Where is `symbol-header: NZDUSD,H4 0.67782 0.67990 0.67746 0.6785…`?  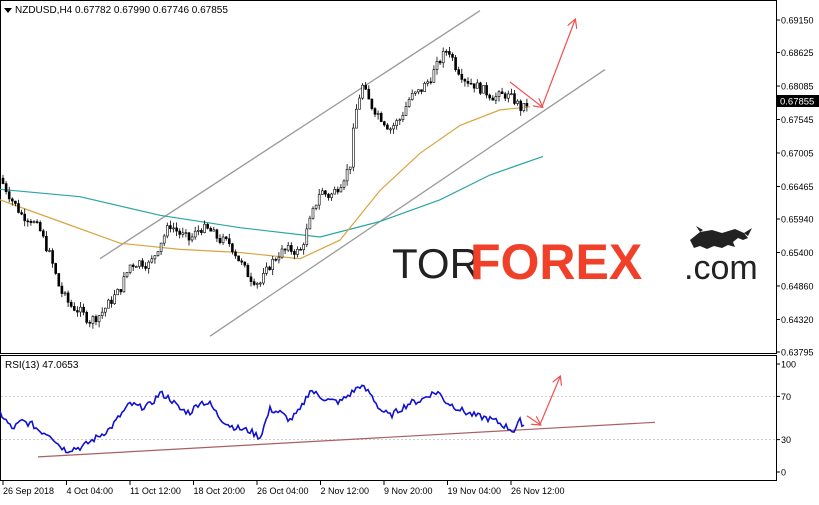
symbol-header: NZDUSD,H4 0.67782 0.67990 0.67746 0.6785… is located at coordinates (116, 10).